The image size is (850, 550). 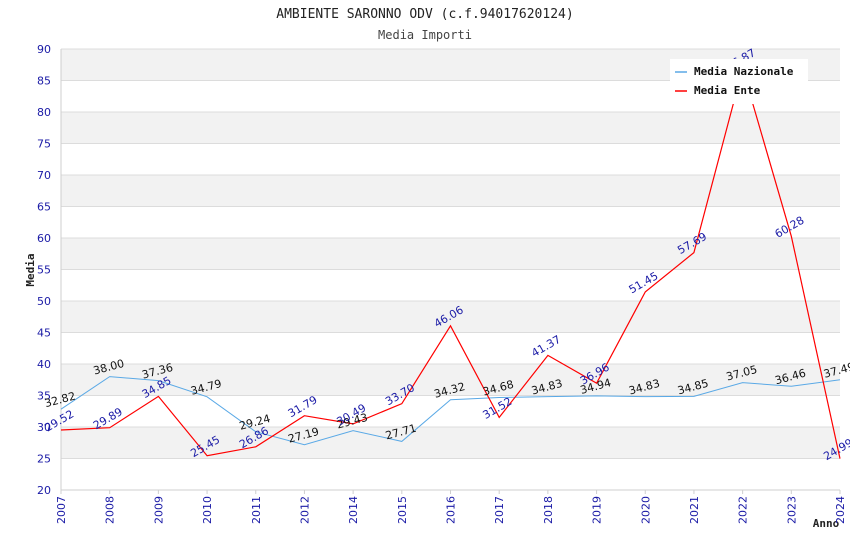 I want to click on y-tick-label: 55, so click(x=44, y=270).